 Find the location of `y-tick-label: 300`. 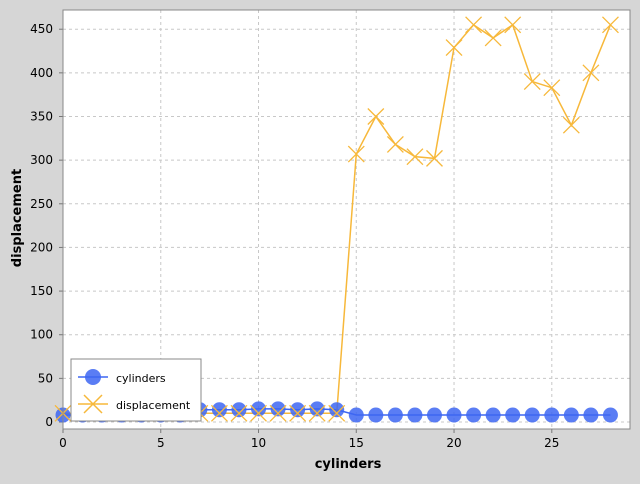

y-tick-label: 300 is located at coordinates (41, 160).